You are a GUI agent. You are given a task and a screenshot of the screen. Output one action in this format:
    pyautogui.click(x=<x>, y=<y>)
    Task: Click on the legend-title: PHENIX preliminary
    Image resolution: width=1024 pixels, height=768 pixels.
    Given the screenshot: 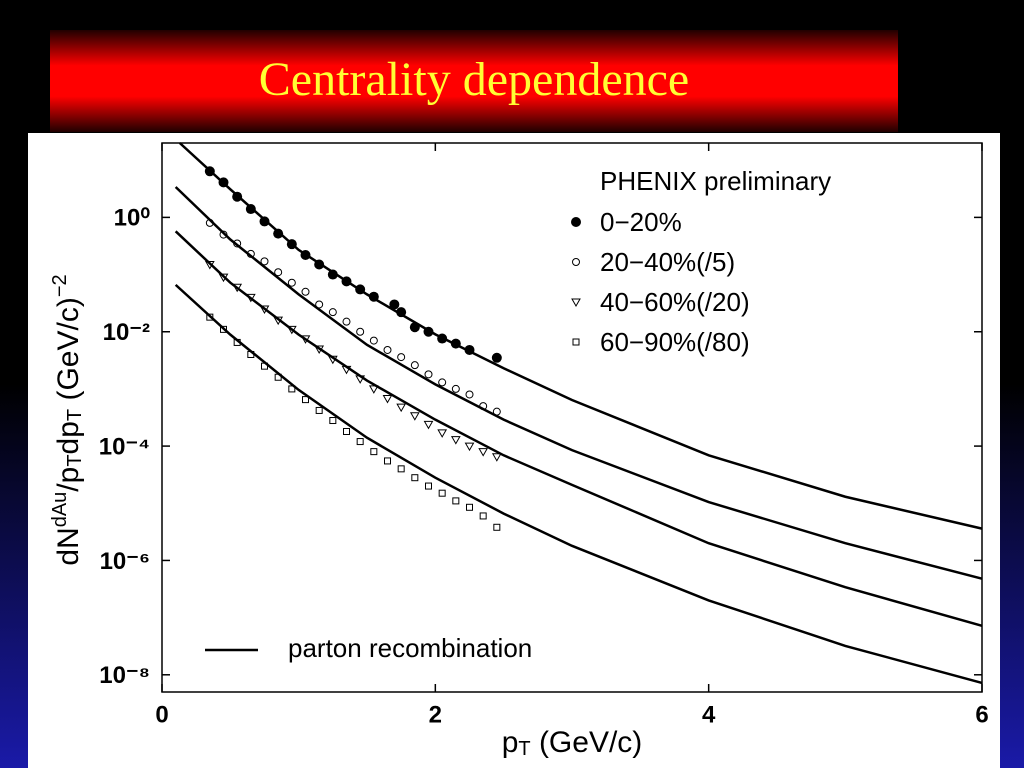 What is the action you would take?
    pyautogui.click(x=715, y=181)
    